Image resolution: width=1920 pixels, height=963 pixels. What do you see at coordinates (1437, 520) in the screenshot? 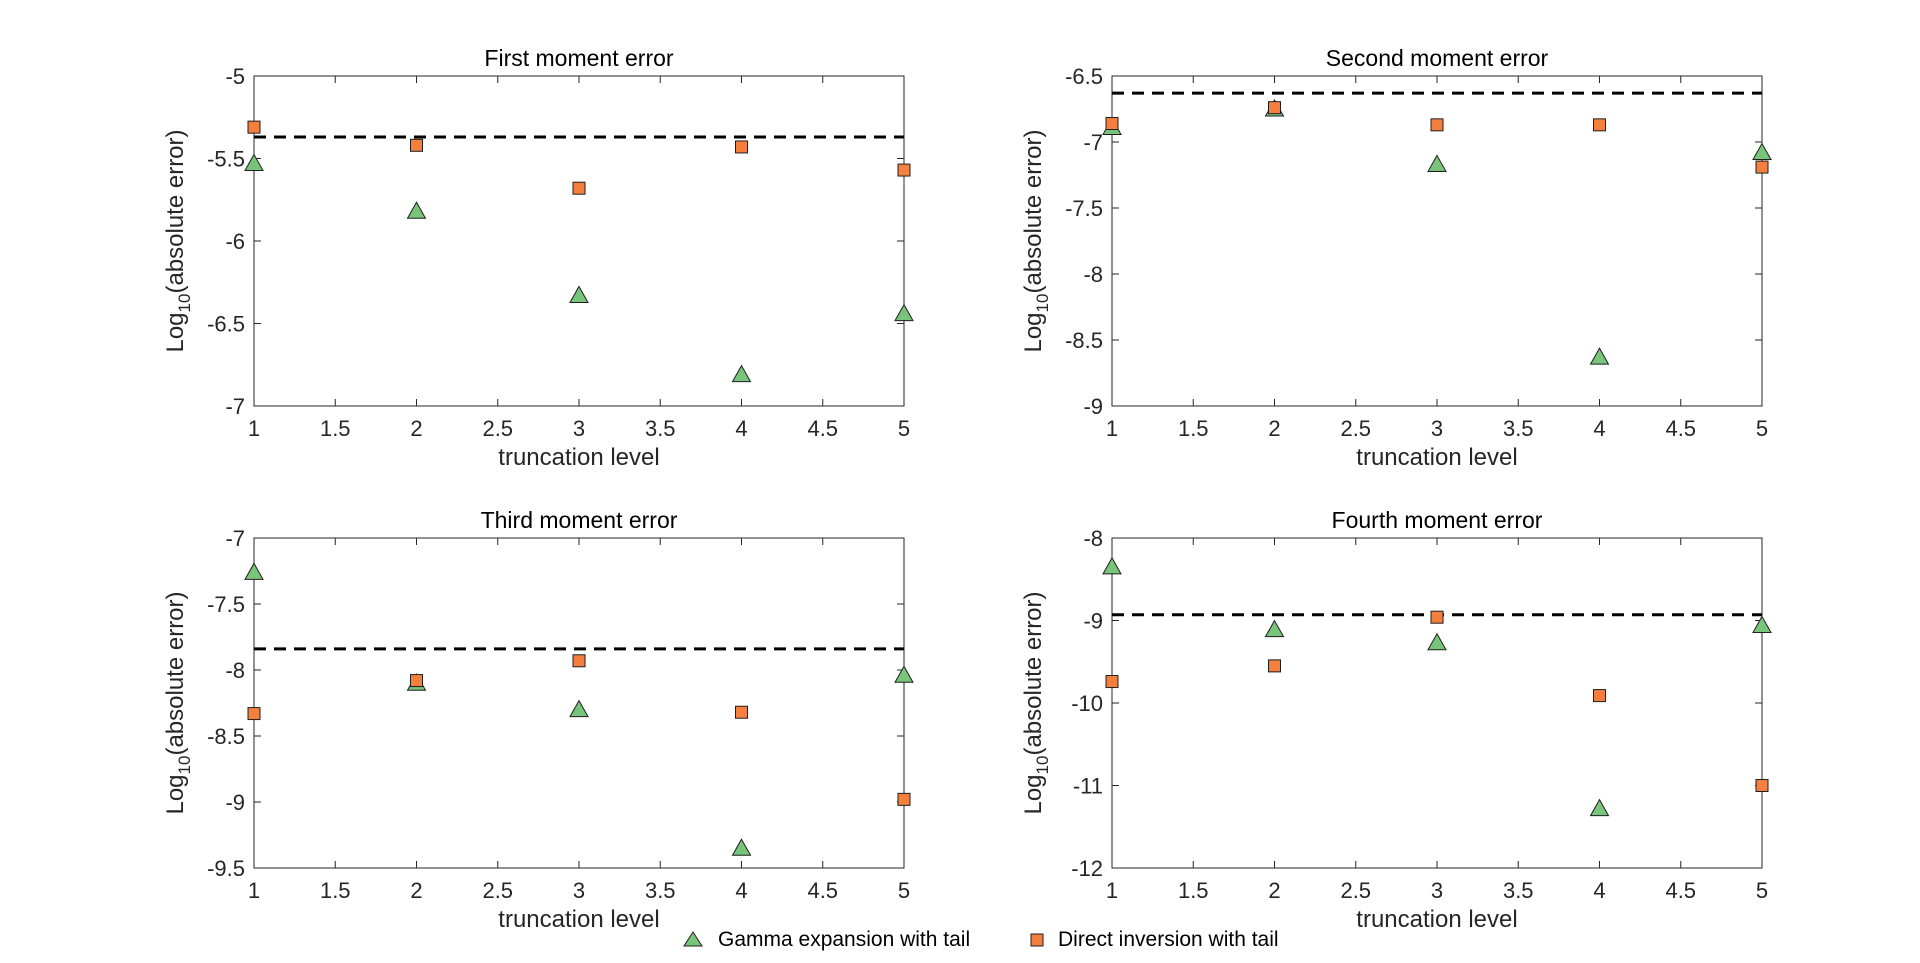
I see `chart-title: Fourth moment error` at bounding box center [1437, 520].